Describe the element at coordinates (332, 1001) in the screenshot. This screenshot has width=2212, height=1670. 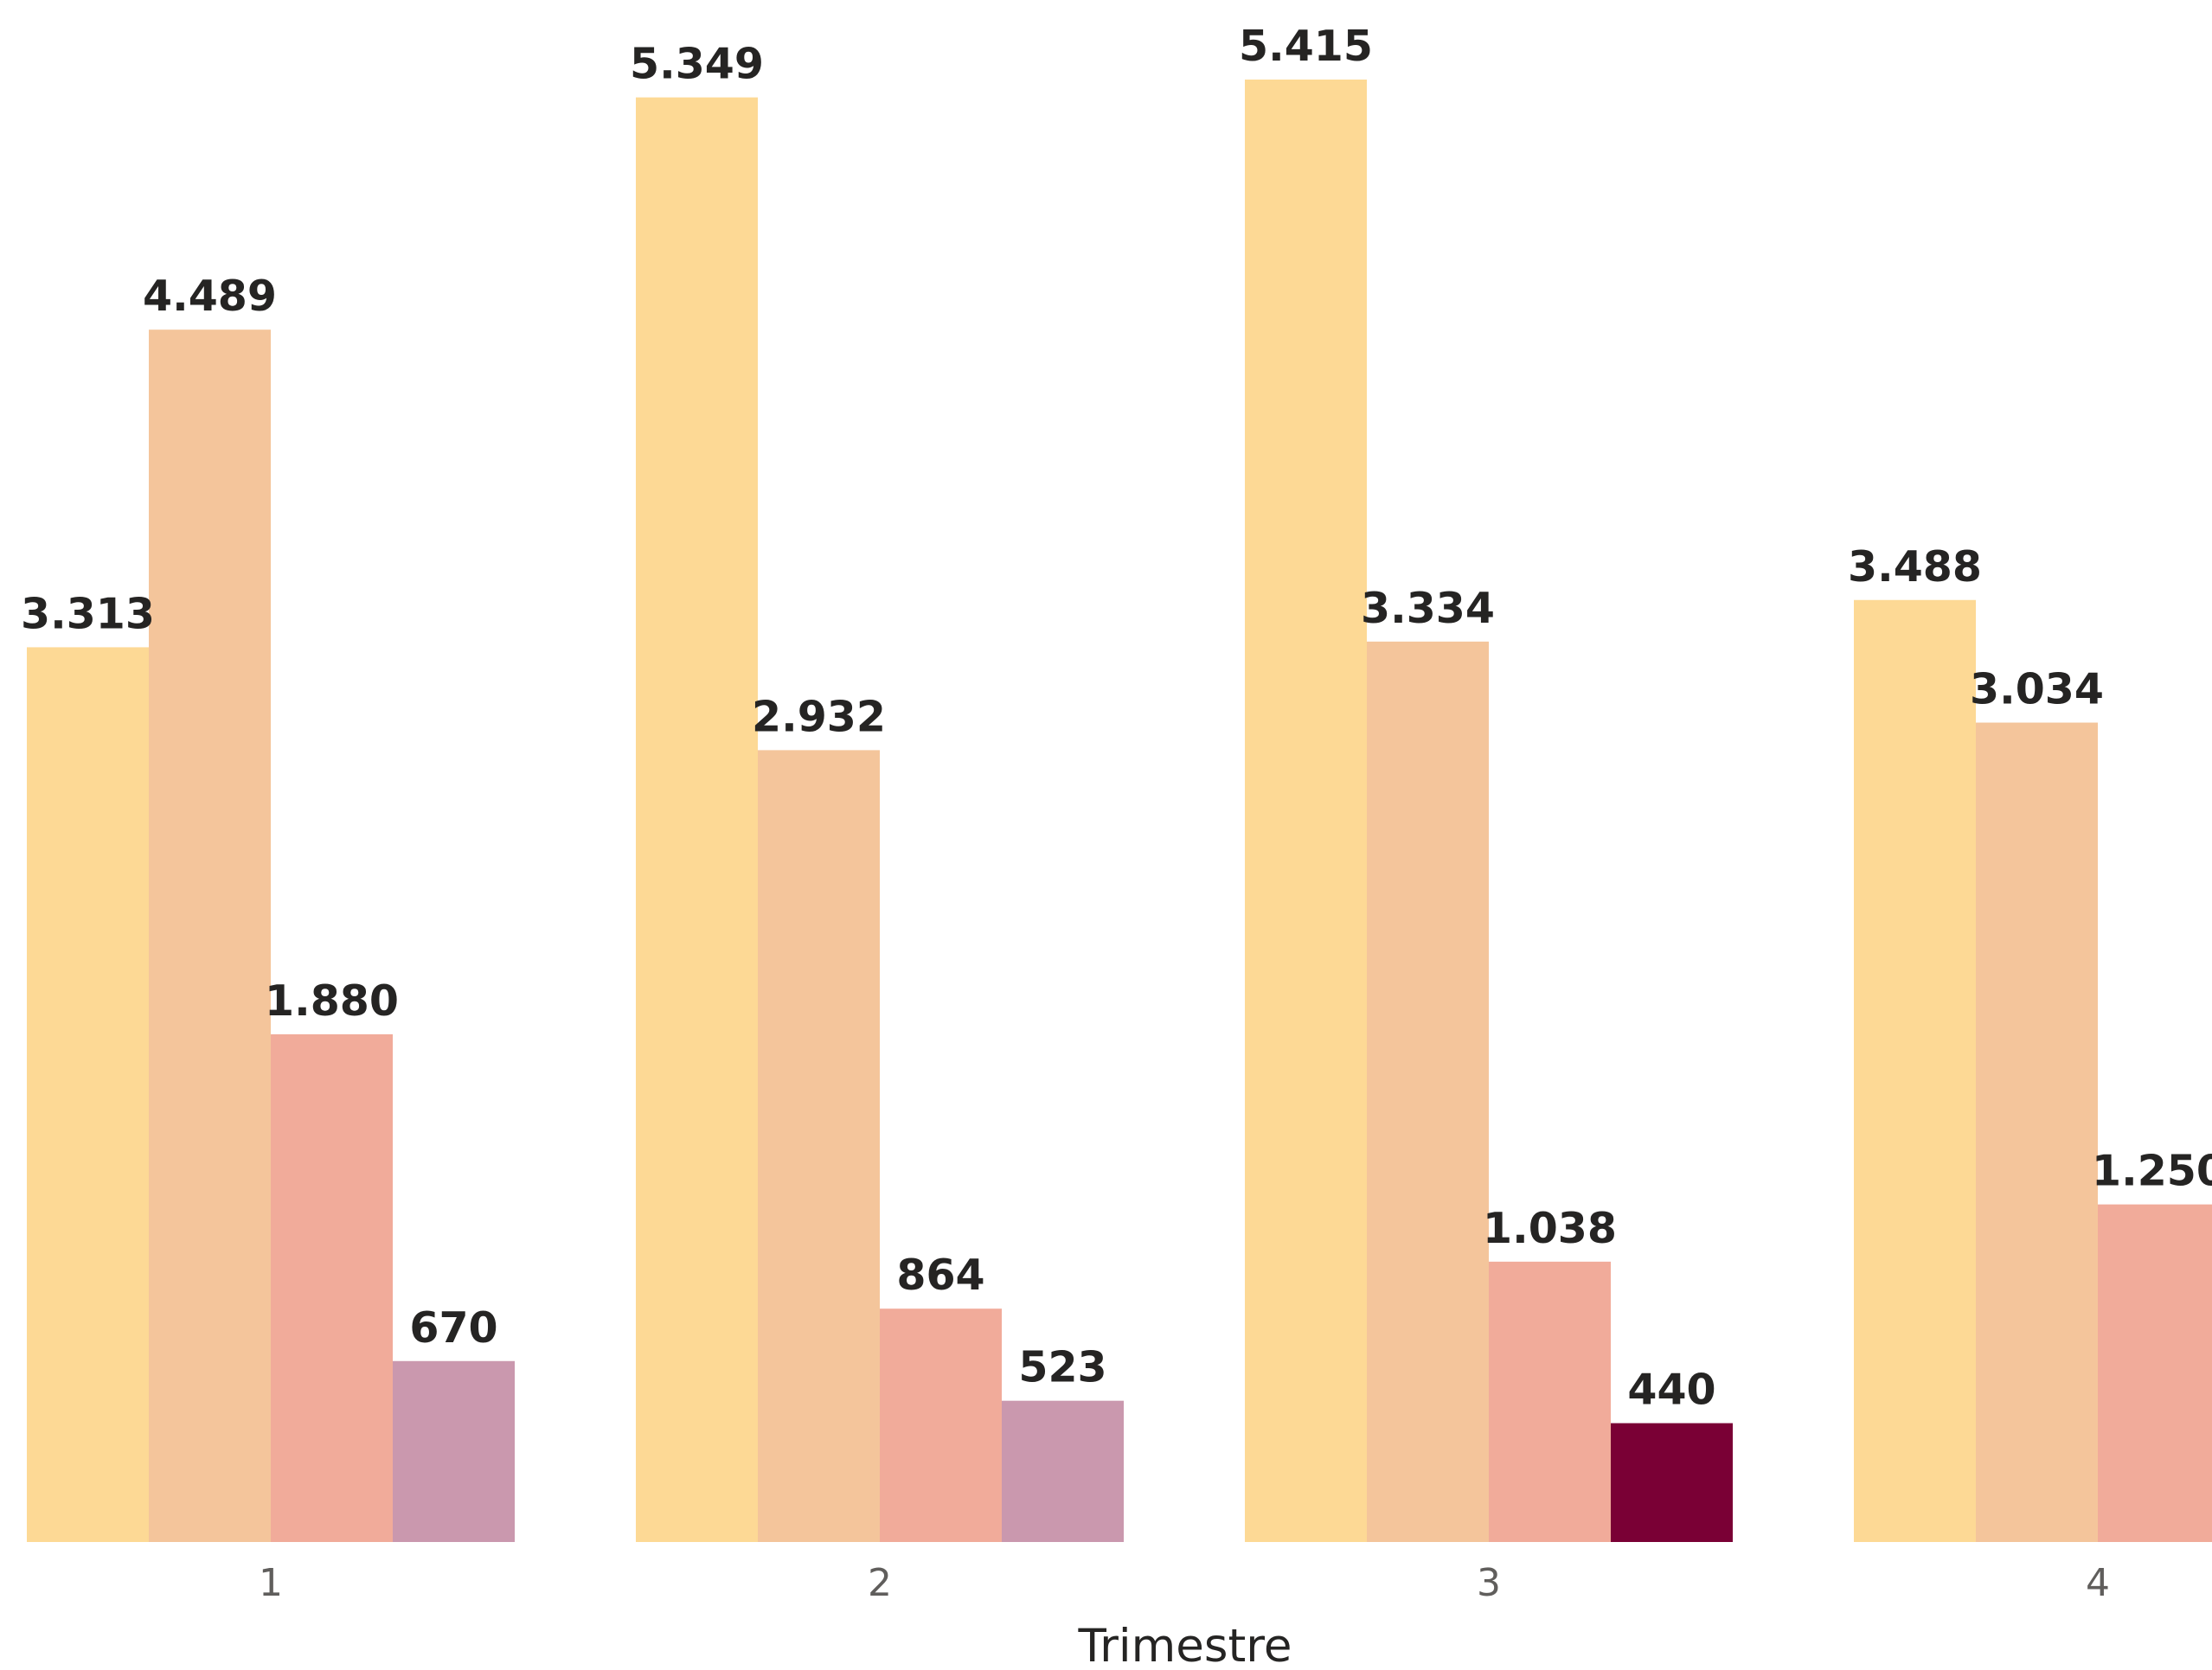
I see `data-label-q1-s3: 1.880` at that location.